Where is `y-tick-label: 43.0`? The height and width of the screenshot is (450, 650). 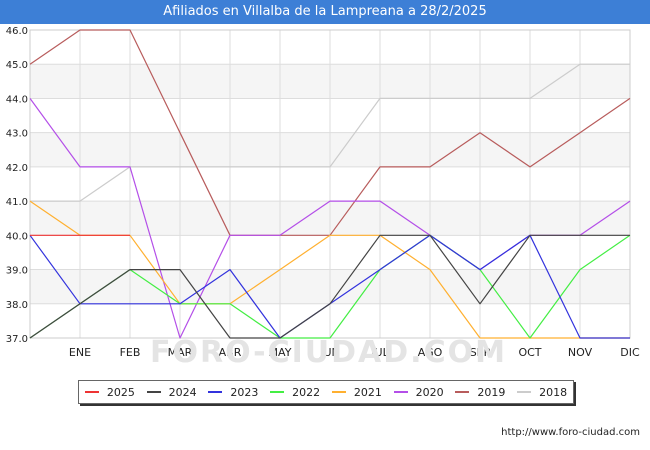
y-tick-label: 43.0 is located at coordinates (17, 134).